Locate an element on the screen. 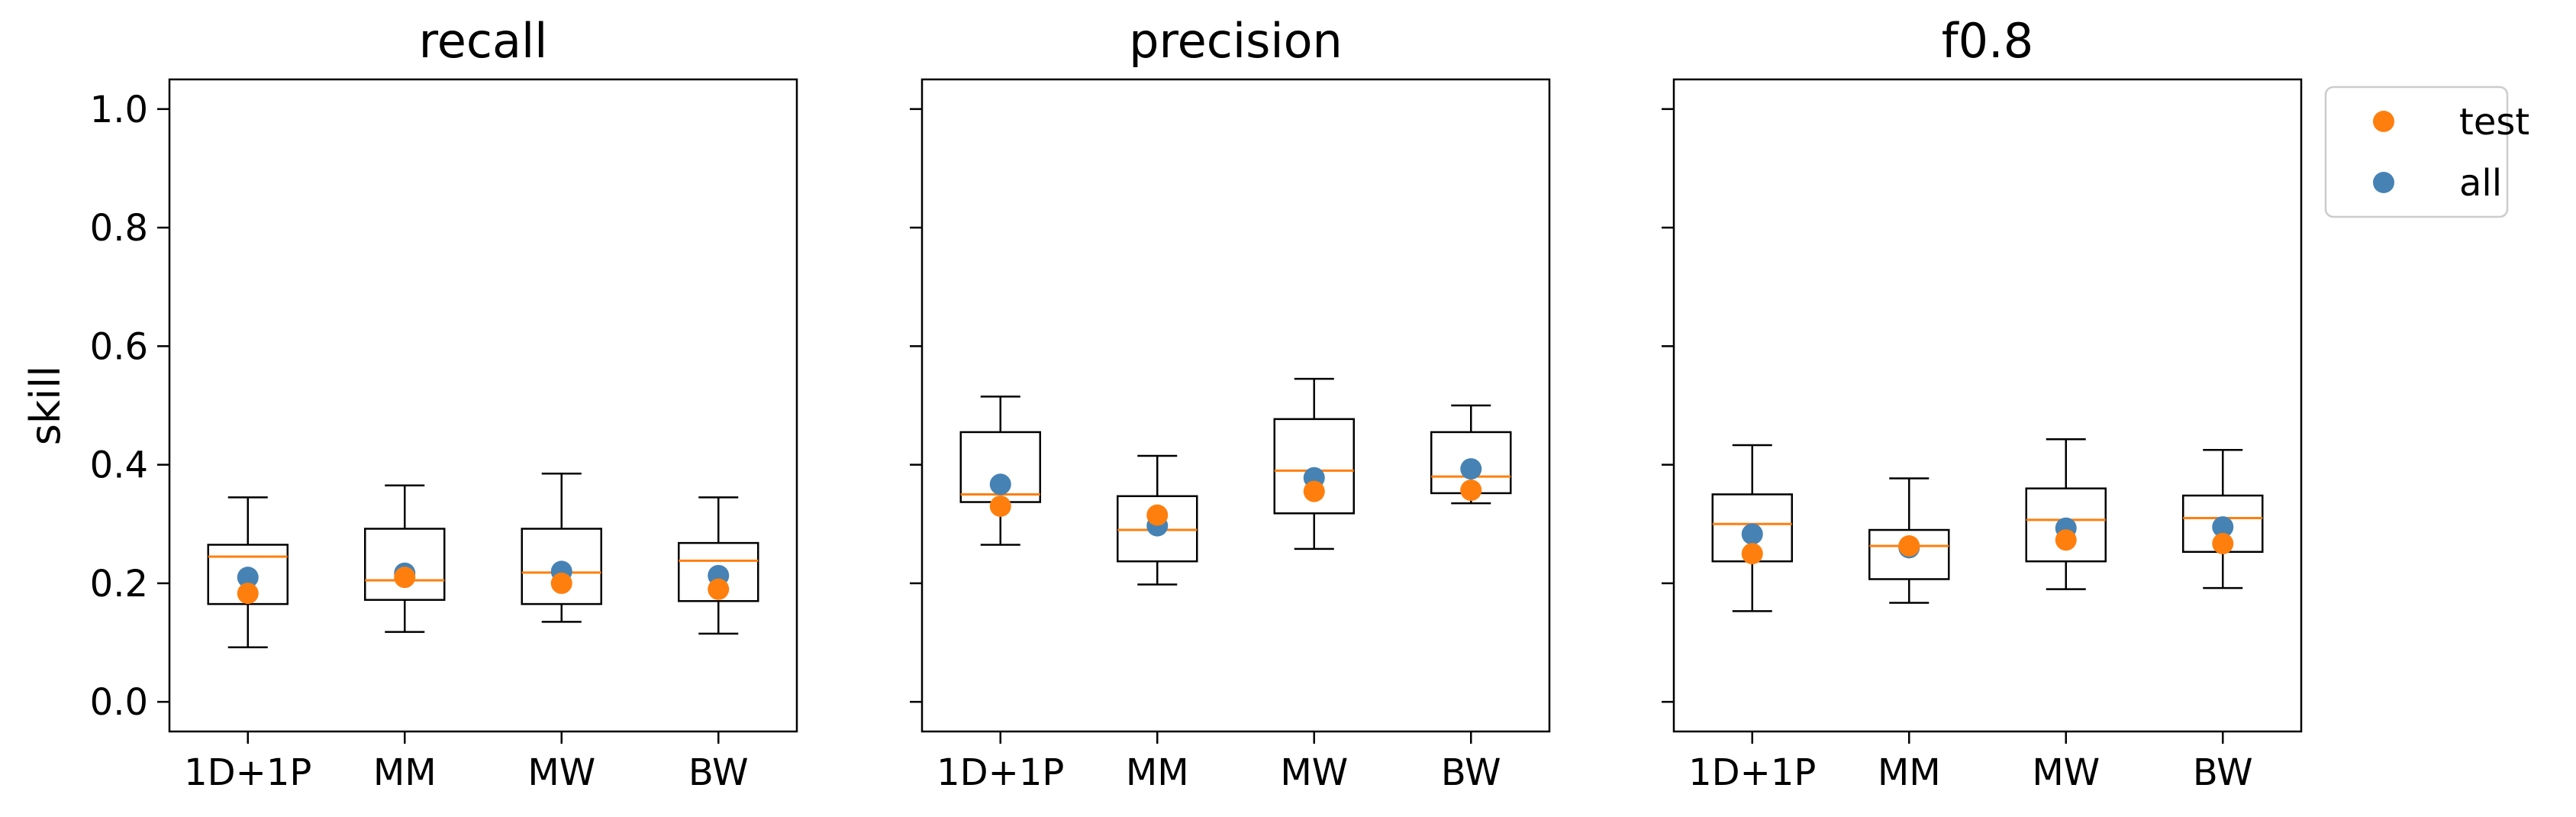 The image size is (2576, 817). y-tick-label: 0.2 is located at coordinates (119, 584).